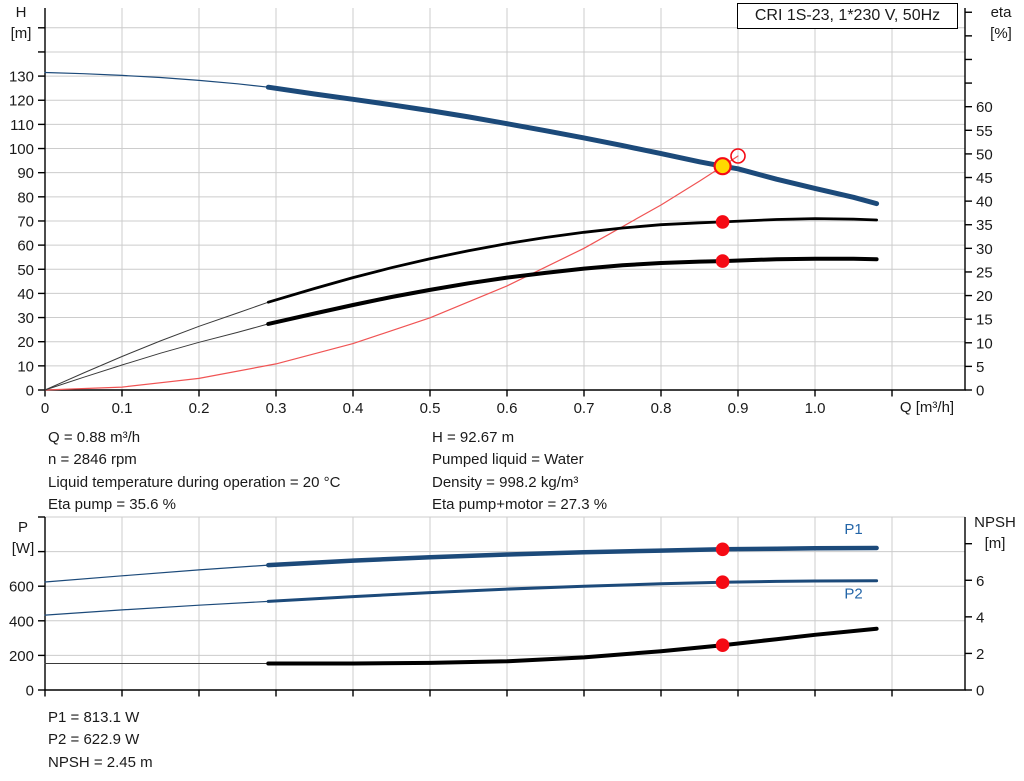 The width and height of the screenshot is (1024, 781). Describe the element at coordinates (156, 79) in the screenshot. I see `head-curve-thin` at that location.